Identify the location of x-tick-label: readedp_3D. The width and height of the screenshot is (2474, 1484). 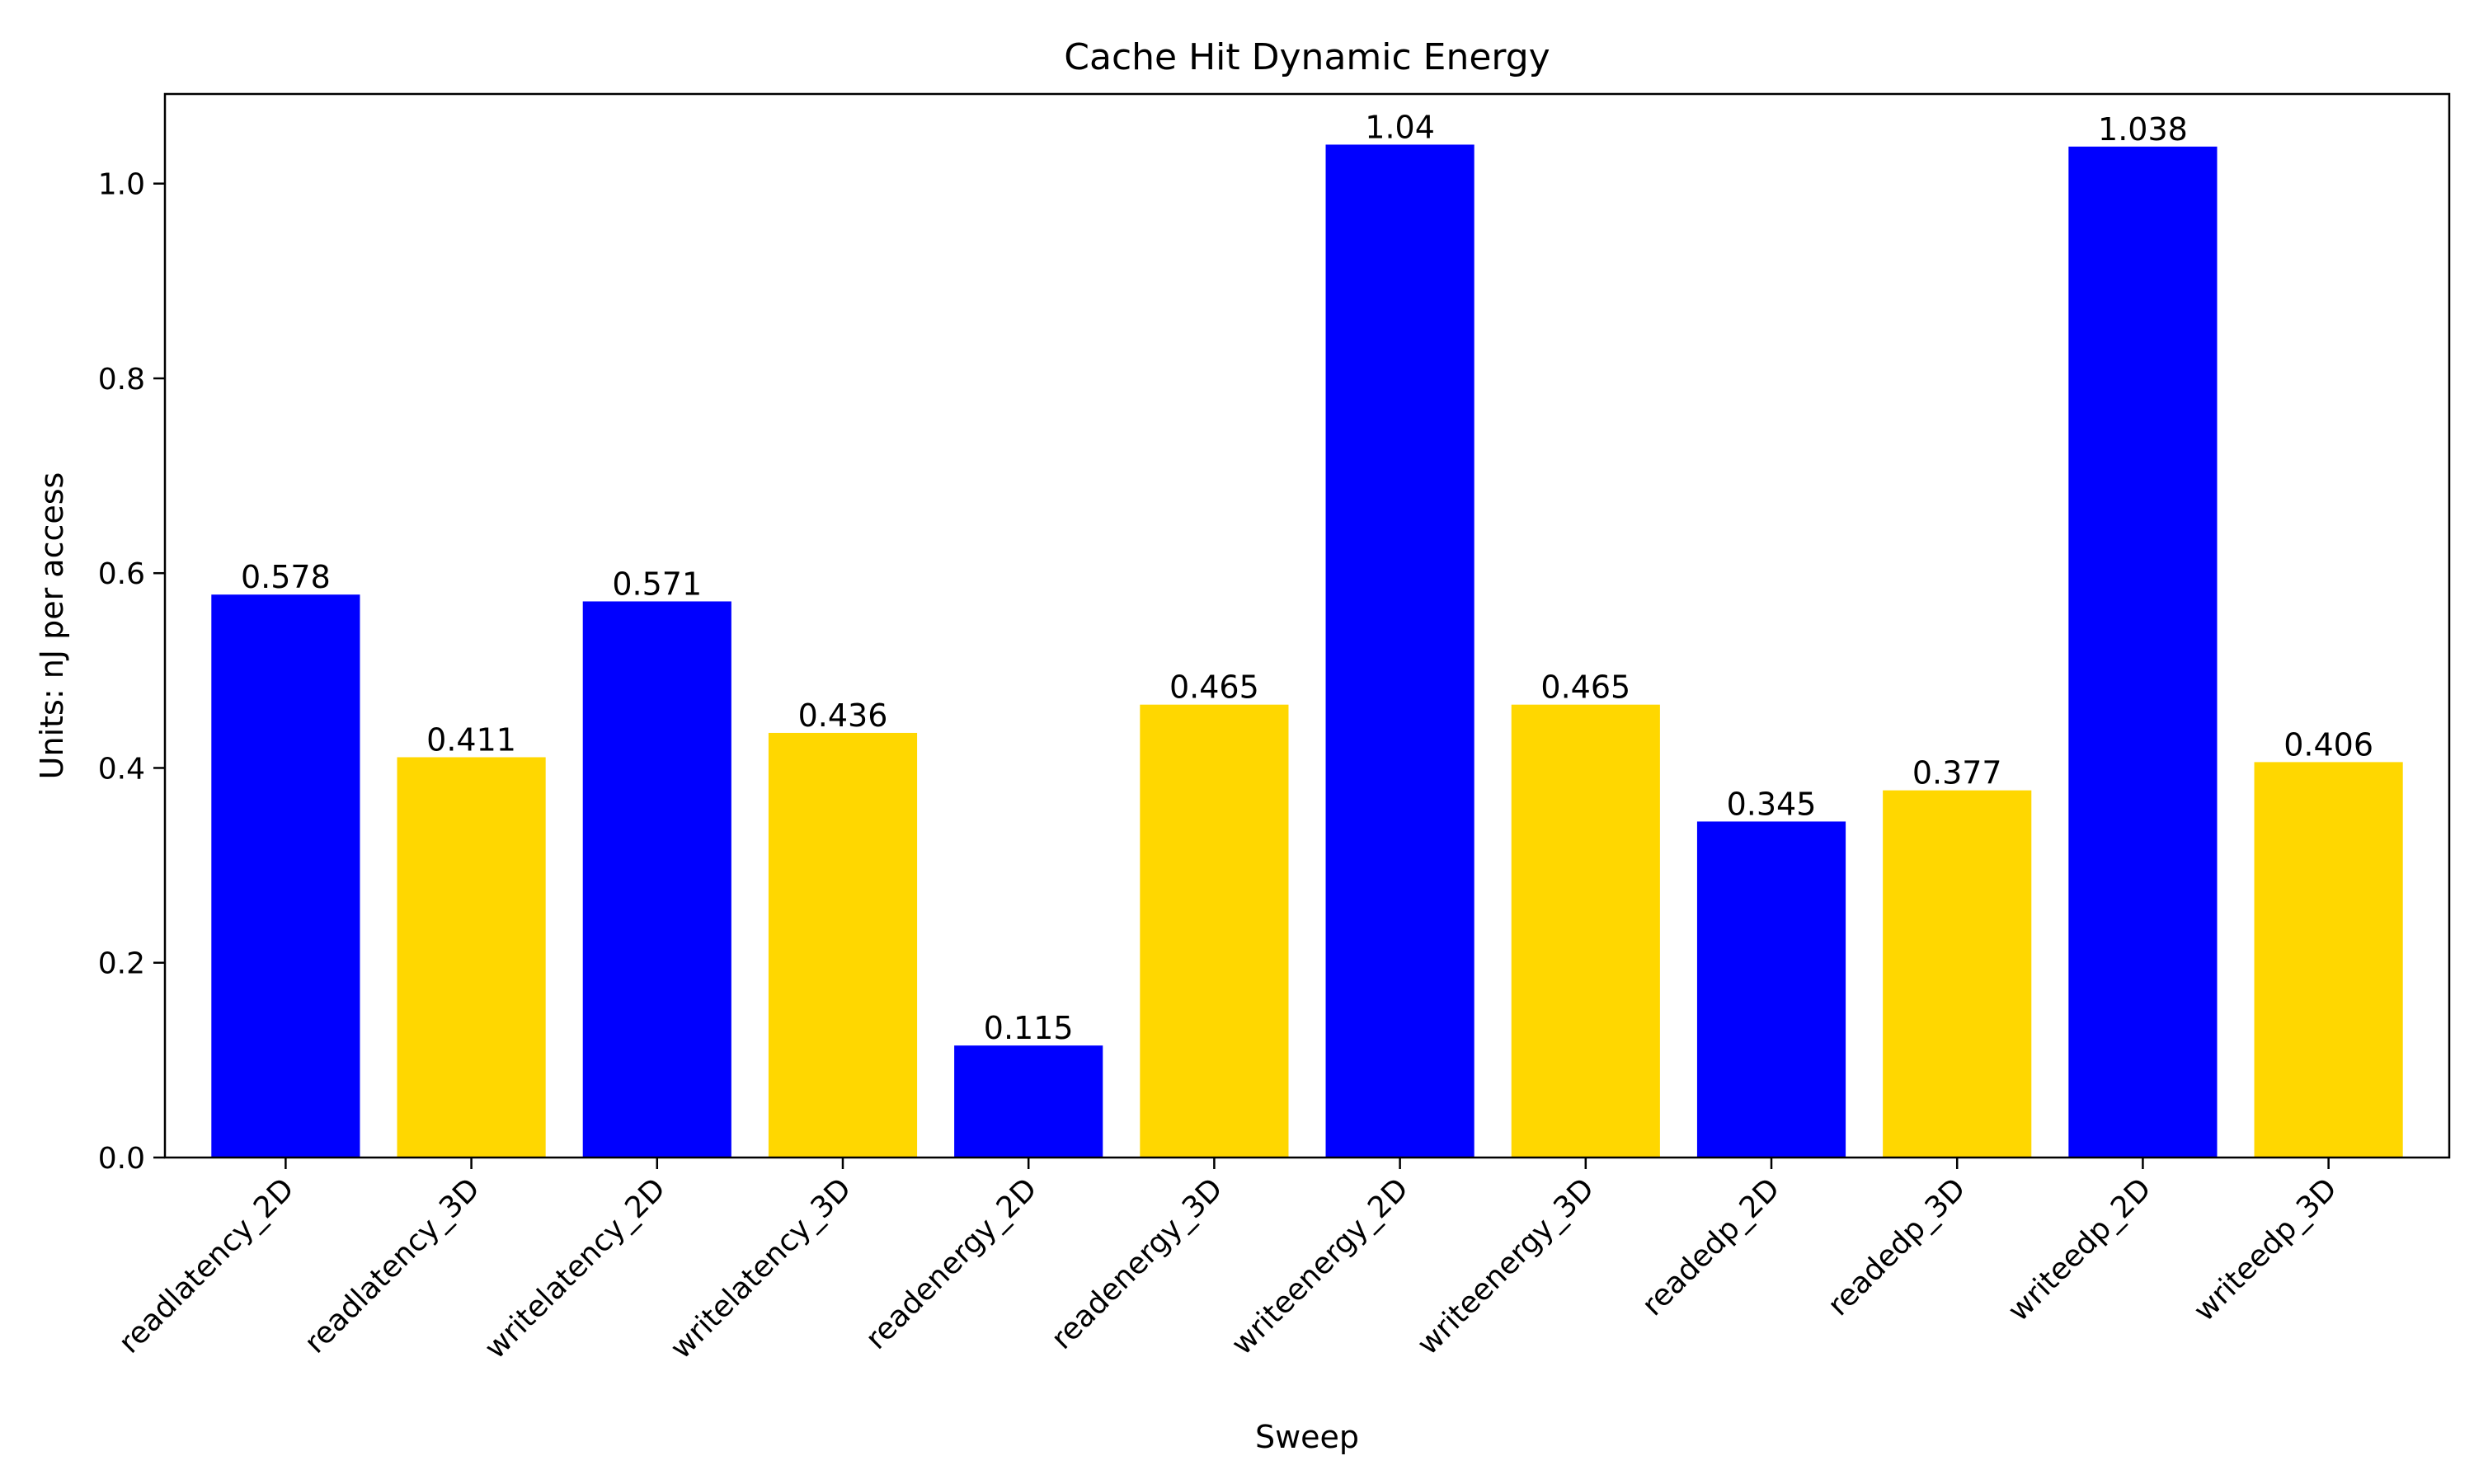
(1897, 1247).